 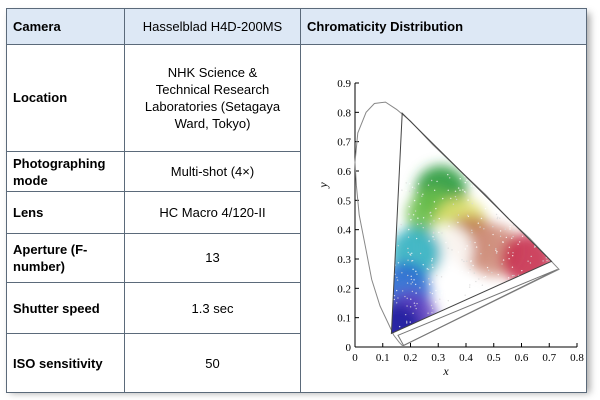 I want to click on x-tick-label: 0.3, so click(x=438, y=358).